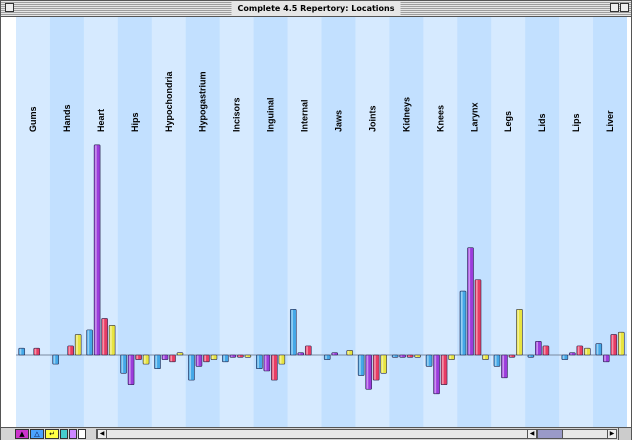  I want to click on category-label: Gums, so click(33, 119).